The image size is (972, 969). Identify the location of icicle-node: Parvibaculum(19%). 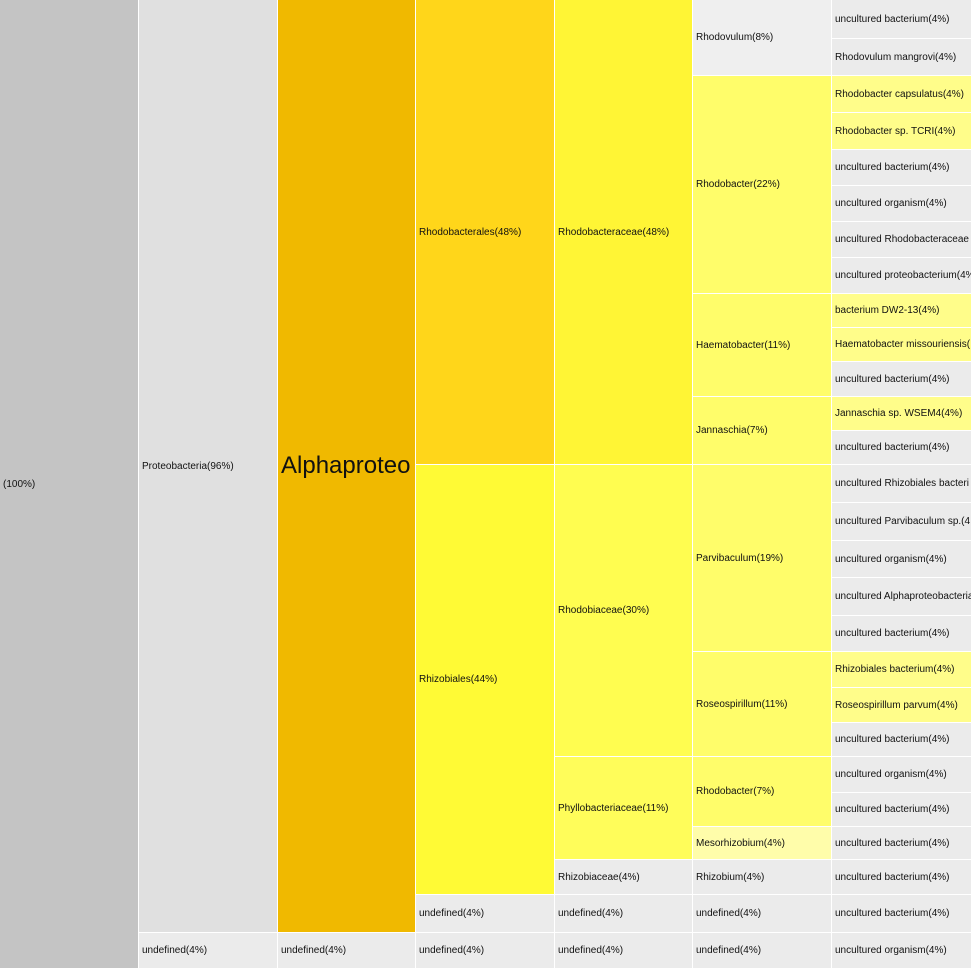
(762, 558).